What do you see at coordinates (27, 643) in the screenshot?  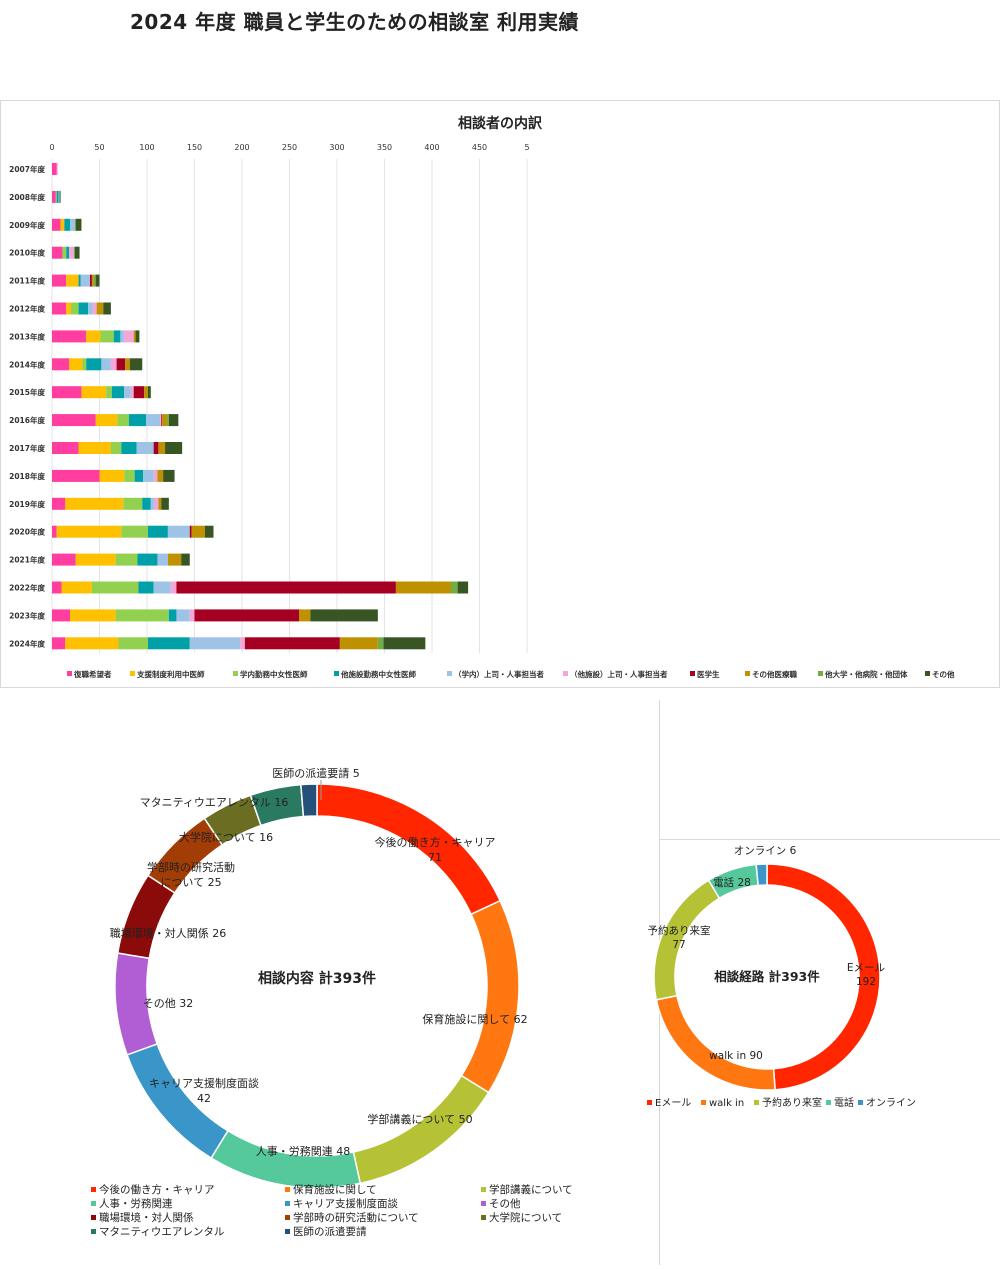 I see `category-label: 2024年度` at bounding box center [27, 643].